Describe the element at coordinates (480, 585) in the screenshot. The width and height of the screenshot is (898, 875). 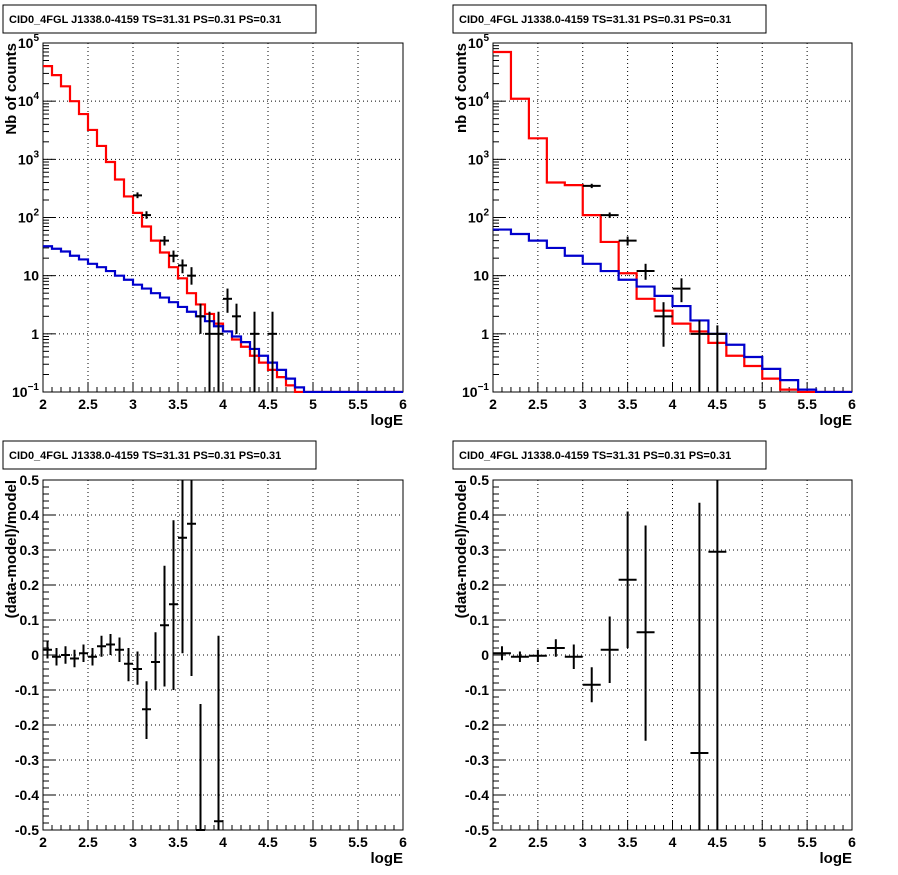
I see `y-tick-label: 0.2` at that location.